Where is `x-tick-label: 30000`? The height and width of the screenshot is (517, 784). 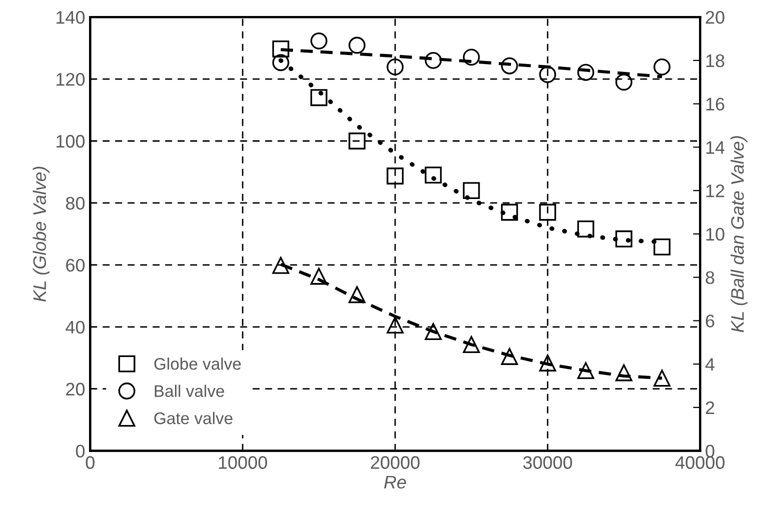 x-tick-label: 30000 is located at coordinates (547, 462).